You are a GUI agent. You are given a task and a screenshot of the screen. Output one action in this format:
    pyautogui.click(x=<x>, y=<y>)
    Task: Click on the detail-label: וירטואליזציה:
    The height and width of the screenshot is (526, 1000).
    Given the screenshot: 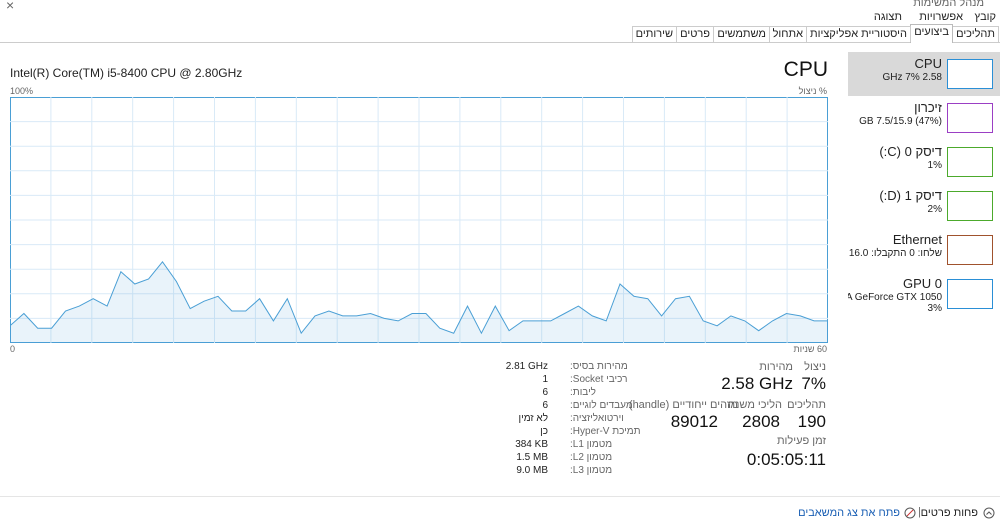 What is the action you would take?
    pyautogui.click(x=597, y=418)
    